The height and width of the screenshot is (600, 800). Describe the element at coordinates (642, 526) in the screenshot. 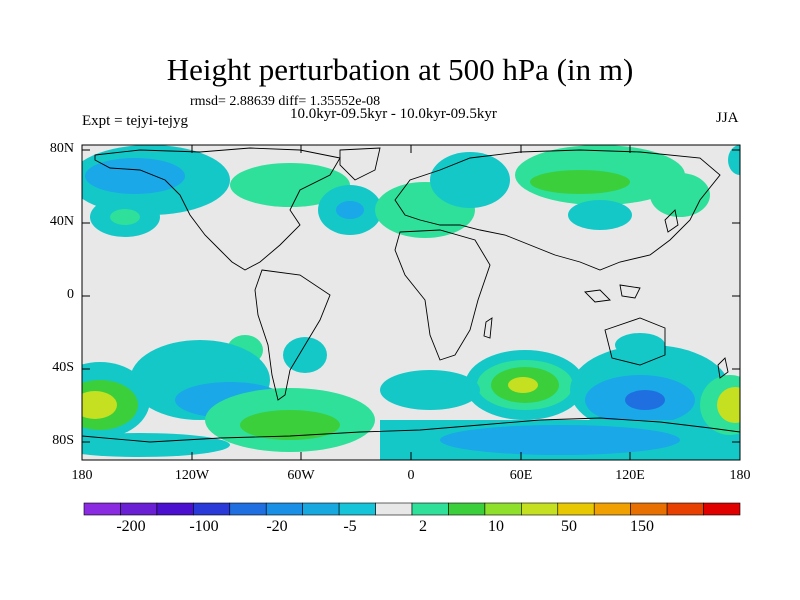

I see `colorbar-label: 150` at that location.